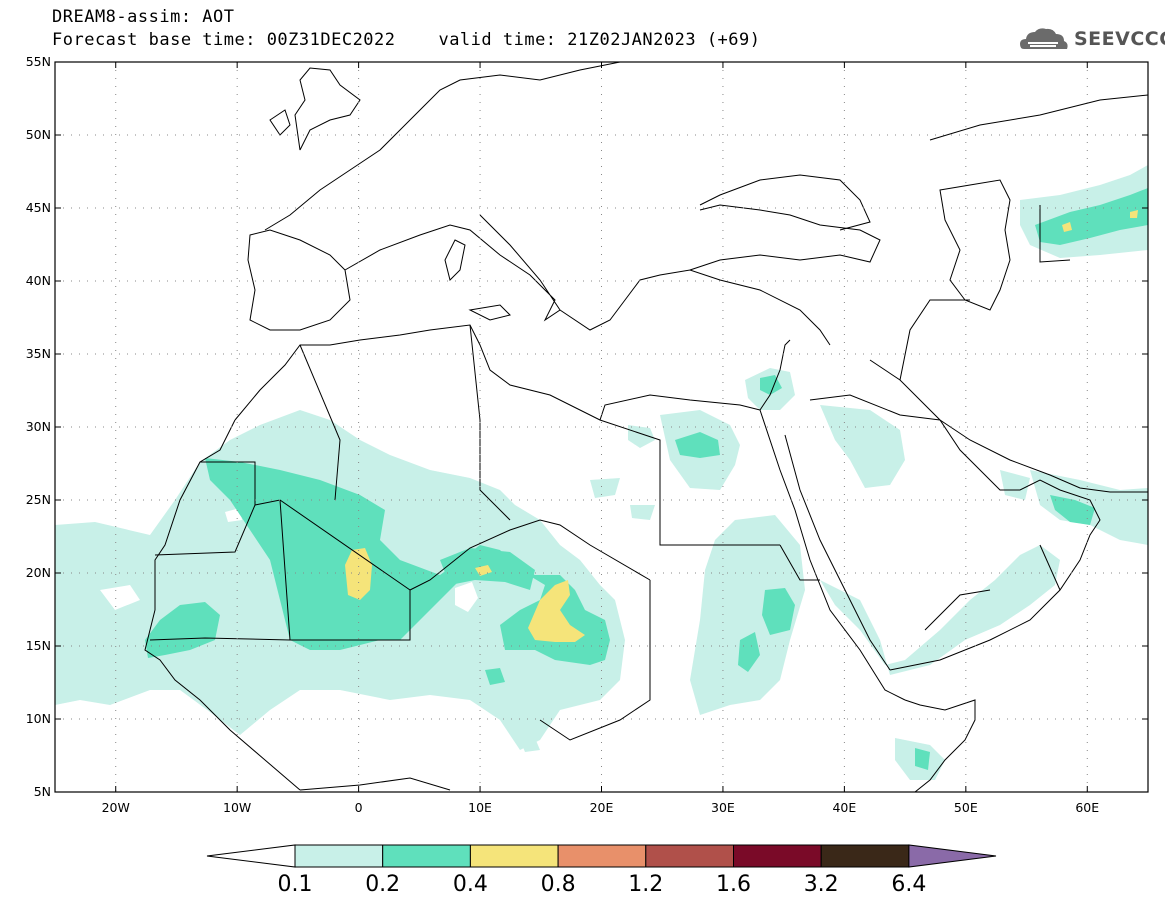  I want to click on colorbar-label: 6.4, so click(908, 884).